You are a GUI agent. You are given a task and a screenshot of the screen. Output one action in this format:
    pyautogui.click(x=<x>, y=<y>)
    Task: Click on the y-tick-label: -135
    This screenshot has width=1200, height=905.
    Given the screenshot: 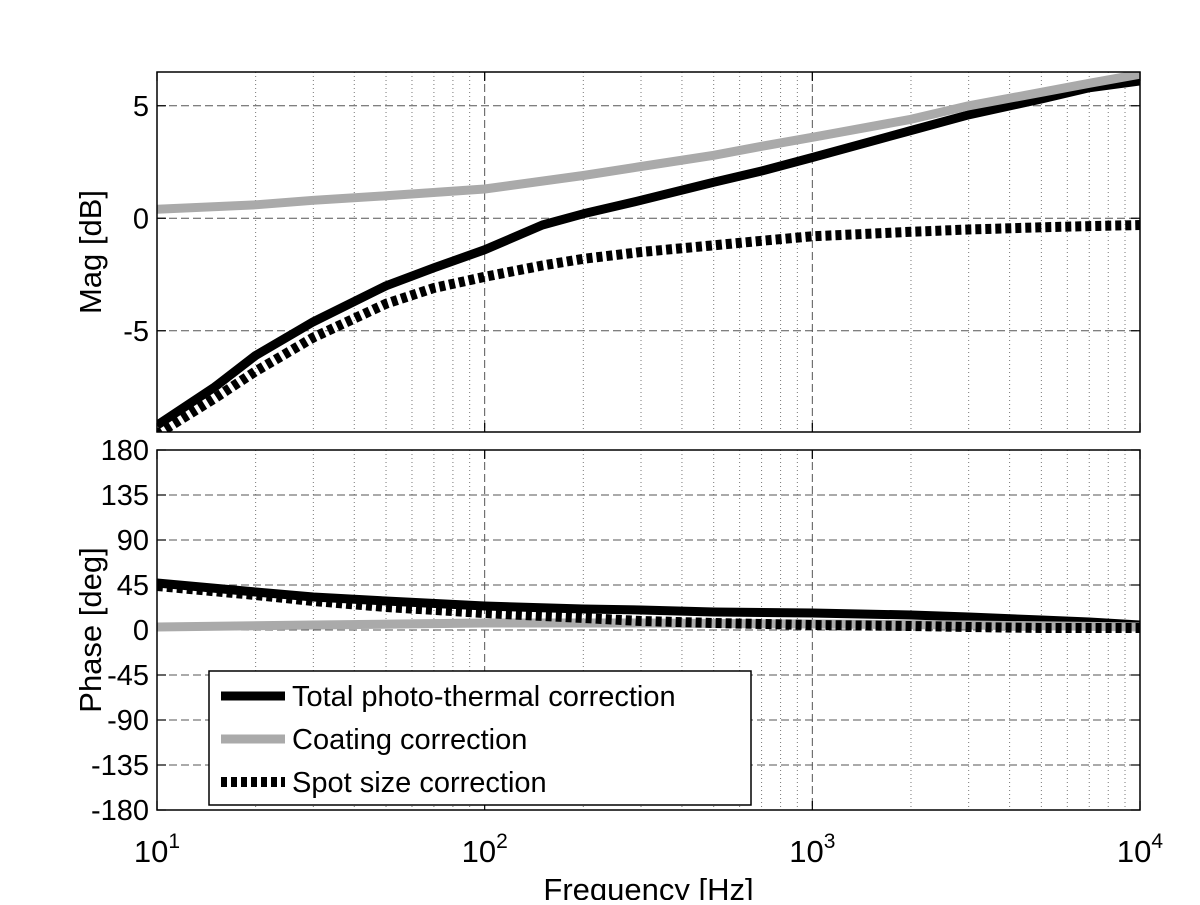 What is the action you would take?
    pyautogui.click(x=120, y=766)
    